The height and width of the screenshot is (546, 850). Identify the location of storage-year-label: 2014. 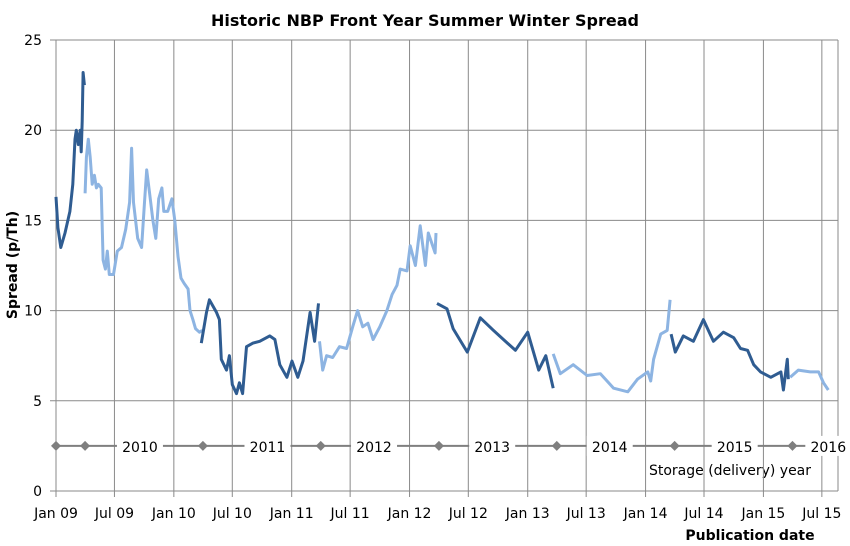
(610, 448).